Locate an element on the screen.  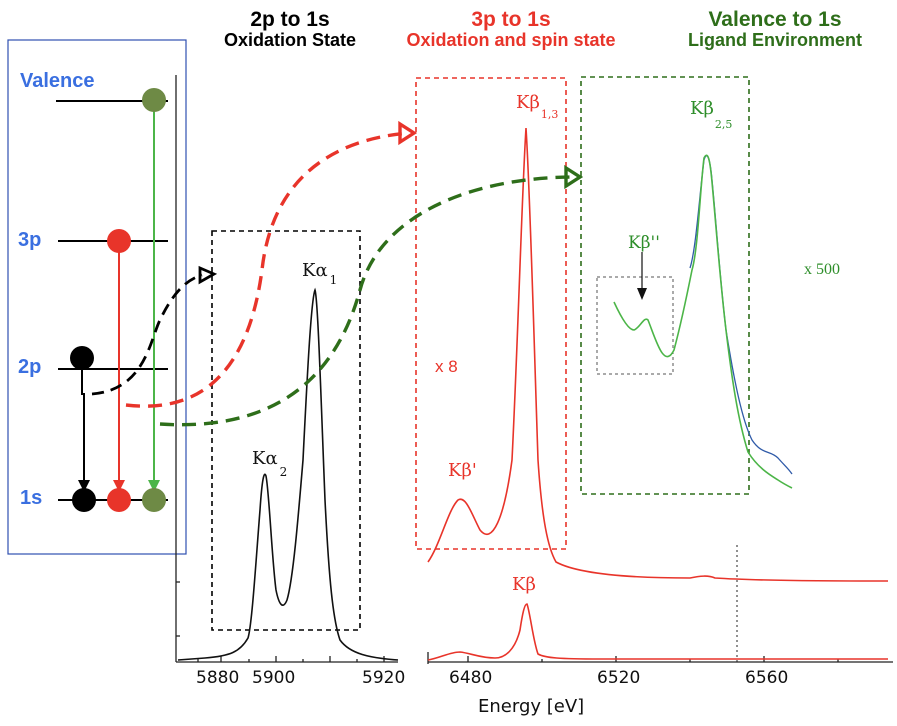
energy-level-panel is located at coordinates (97, 297).